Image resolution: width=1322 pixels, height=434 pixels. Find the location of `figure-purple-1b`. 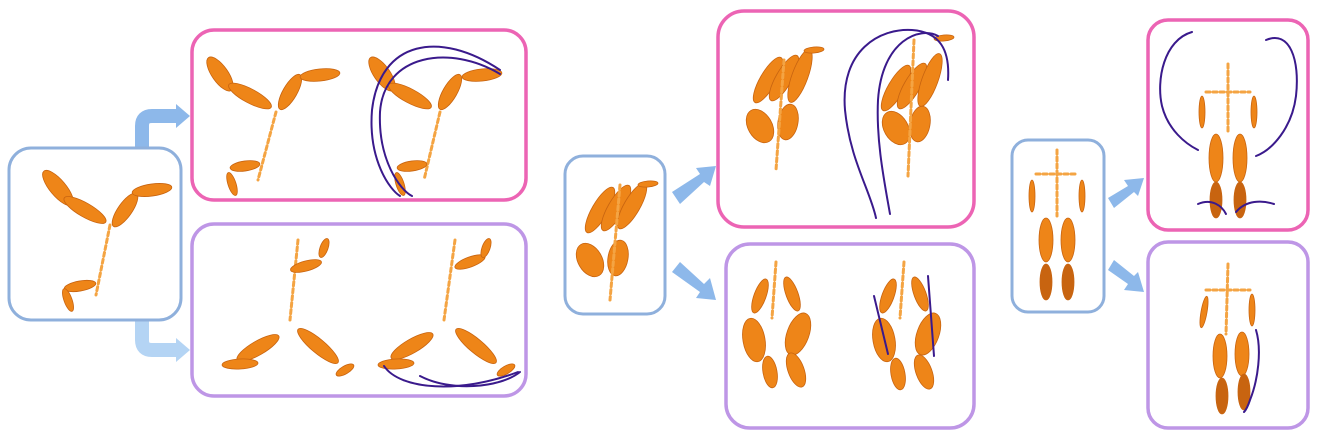

figure-purple-1b is located at coordinates (446, 307).